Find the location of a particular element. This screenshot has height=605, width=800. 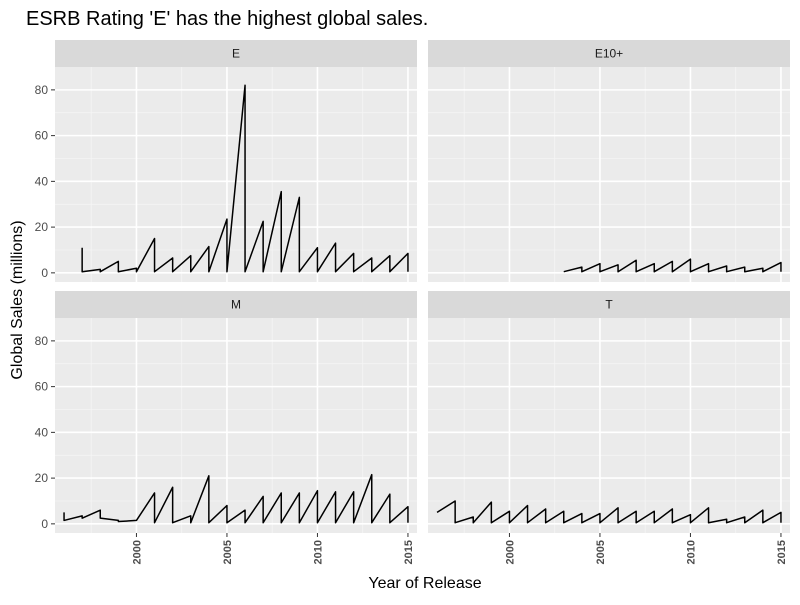

x-axis-title: Year of Release is located at coordinates (424, 583).